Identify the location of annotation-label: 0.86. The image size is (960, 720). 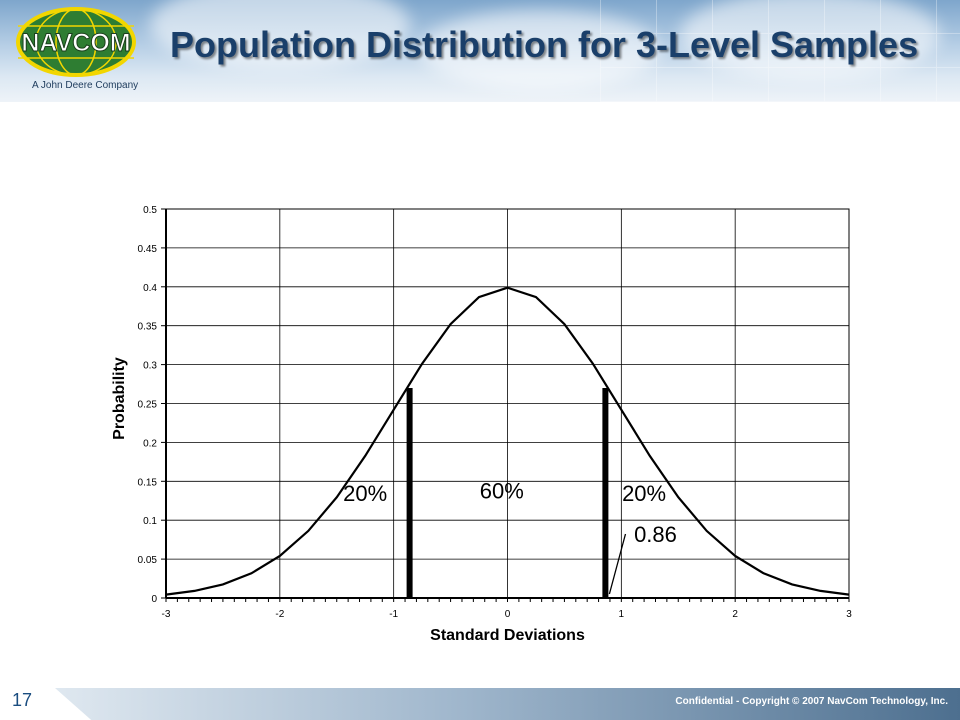
(655, 534).